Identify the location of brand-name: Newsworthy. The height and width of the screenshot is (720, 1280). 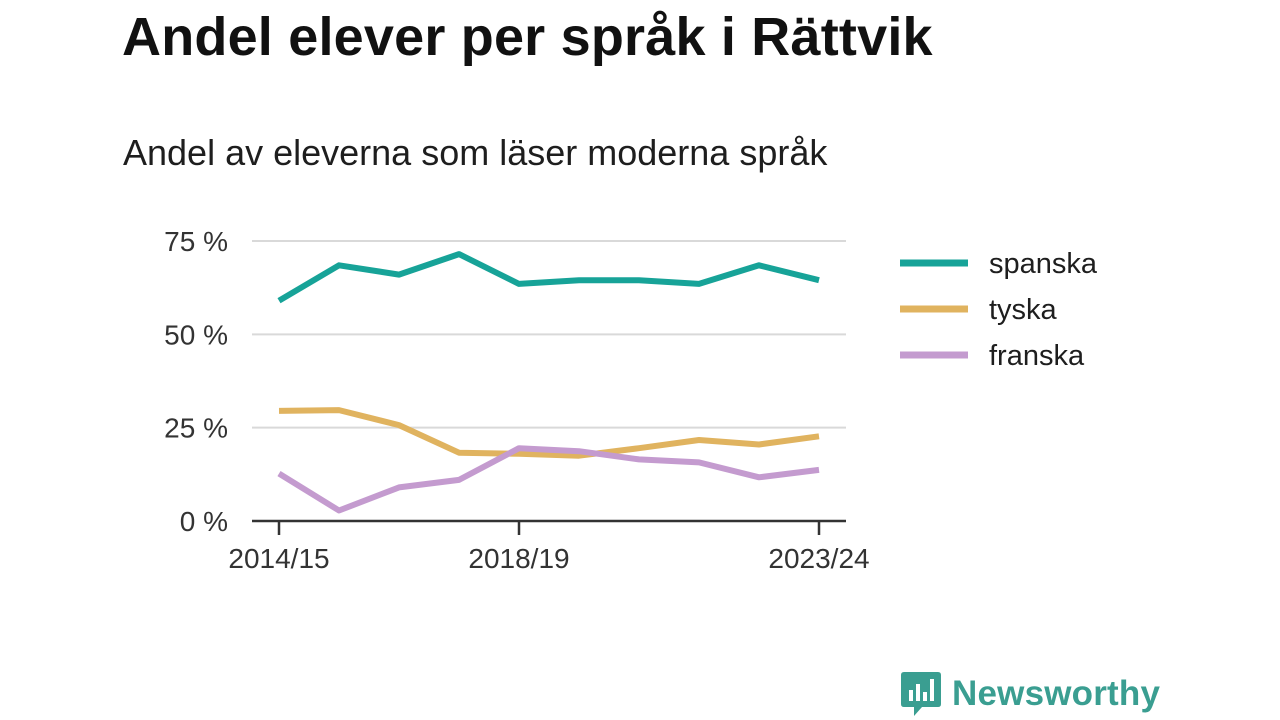
(1056, 693).